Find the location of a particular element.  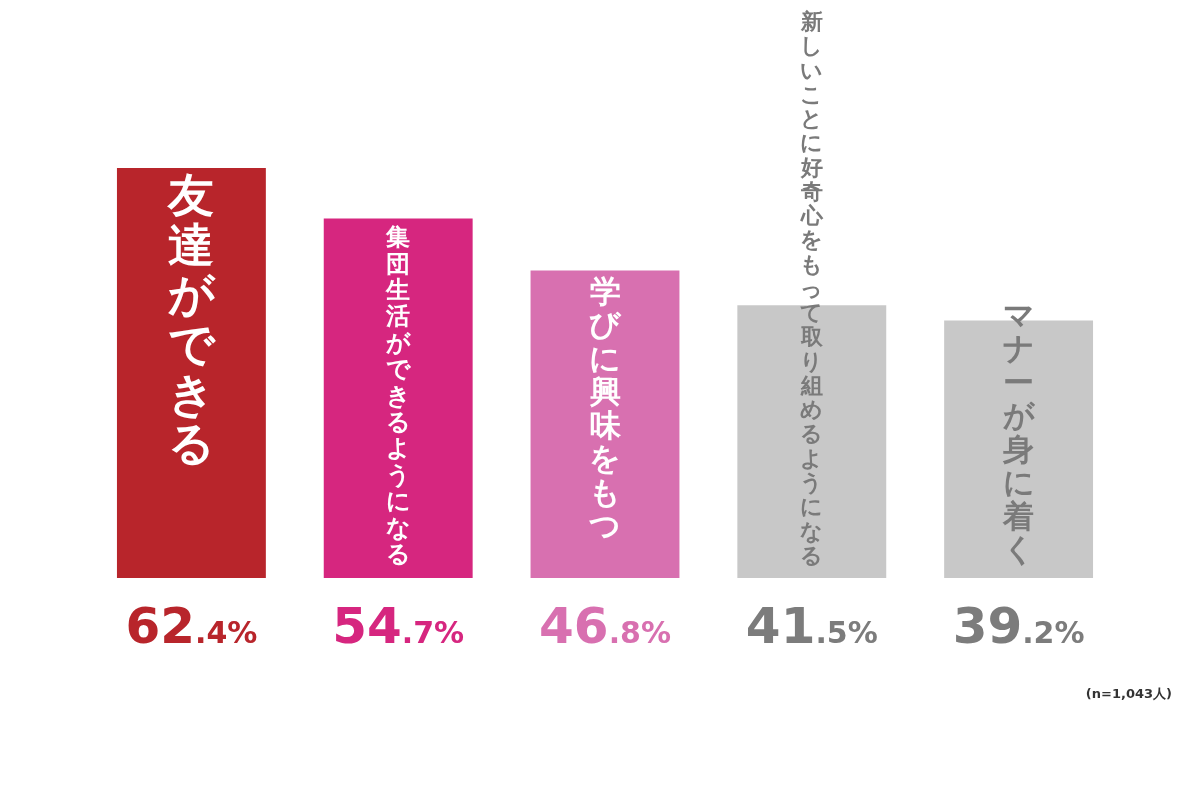

data-label: 41.5% is located at coordinates (811, 626).